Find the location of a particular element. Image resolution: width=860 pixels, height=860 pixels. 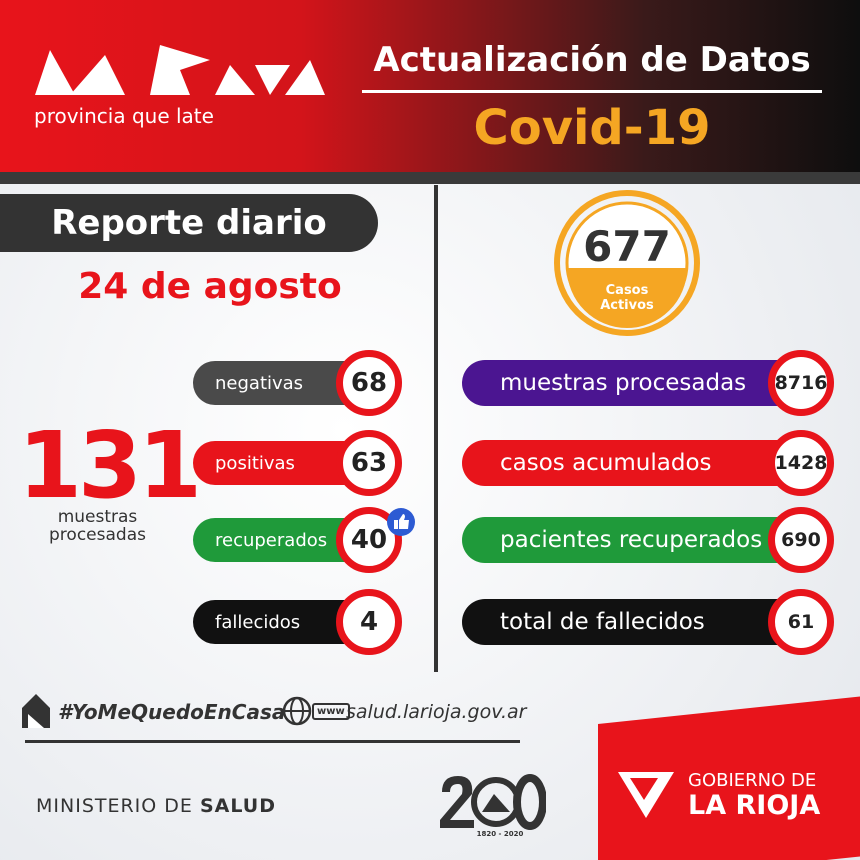

daily-value: 63 is located at coordinates (369, 463).